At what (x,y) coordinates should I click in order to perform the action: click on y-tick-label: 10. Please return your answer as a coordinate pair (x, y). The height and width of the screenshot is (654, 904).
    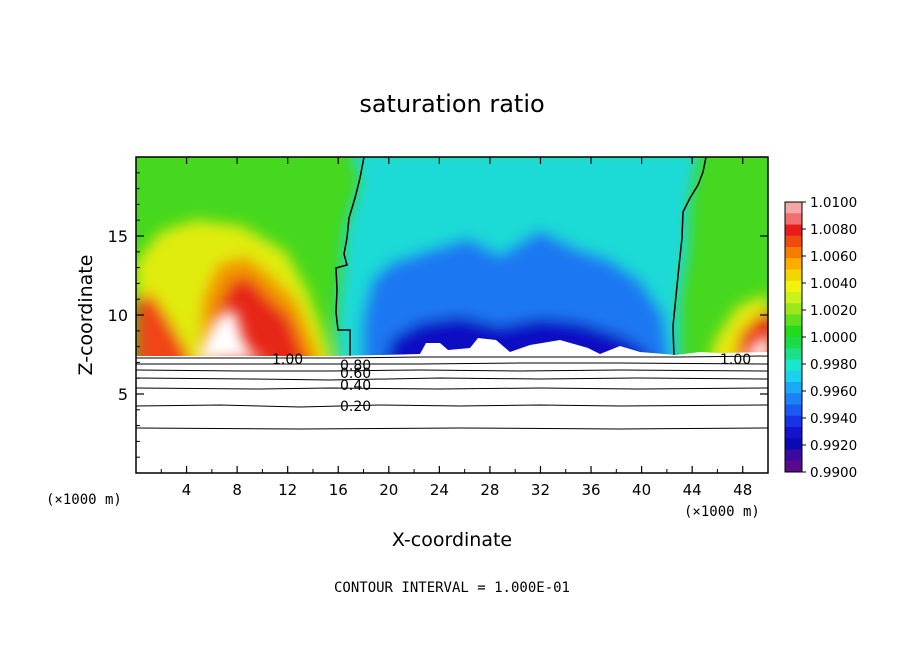
    Looking at the image, I should click on (118, 315).